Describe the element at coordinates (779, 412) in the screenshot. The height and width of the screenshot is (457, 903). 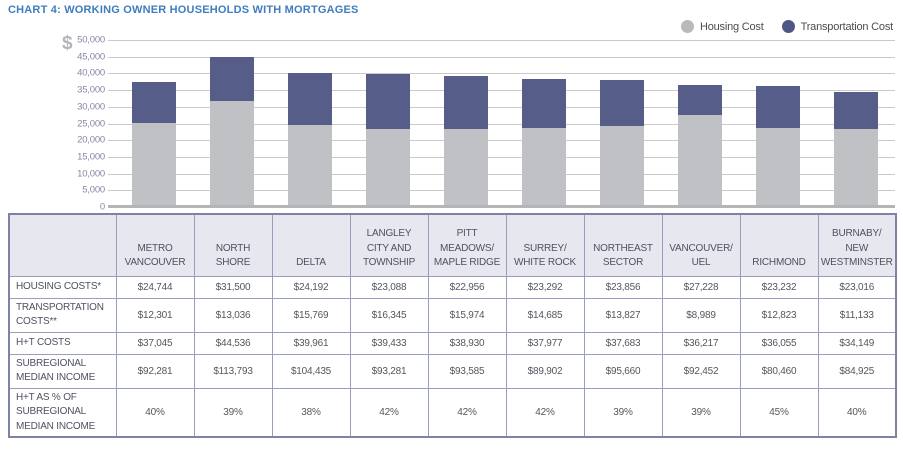
I see `table-cell: 45%` at that location.